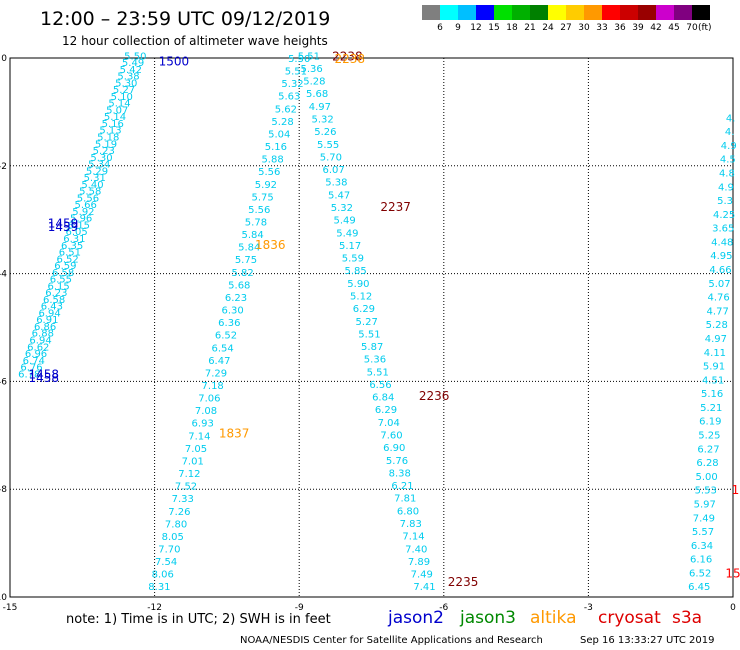 The height and width of the screenshot is (650, 740). What do you see at coordinates (86, 205) in the screenshot?
I see `wave-height-value: 5.66` at bounding box center [86, 205].